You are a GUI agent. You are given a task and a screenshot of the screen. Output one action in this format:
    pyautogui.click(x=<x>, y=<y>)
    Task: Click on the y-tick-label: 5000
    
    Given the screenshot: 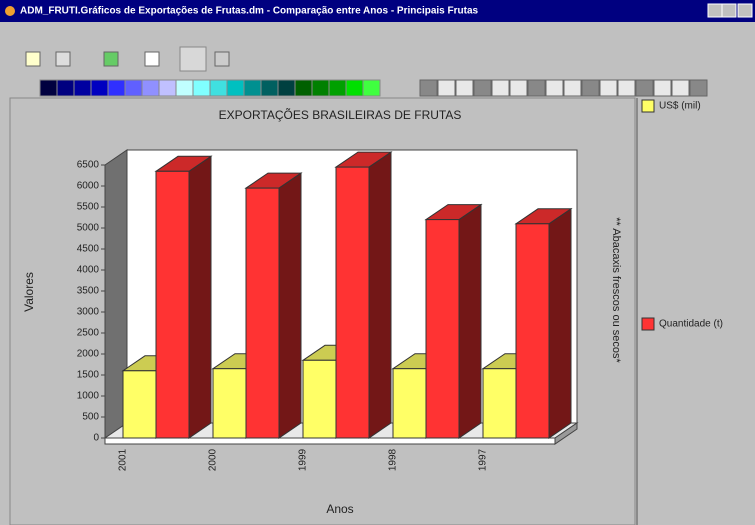 What is the action you would take?
    pyautogui.click(x=88, y=228)
    